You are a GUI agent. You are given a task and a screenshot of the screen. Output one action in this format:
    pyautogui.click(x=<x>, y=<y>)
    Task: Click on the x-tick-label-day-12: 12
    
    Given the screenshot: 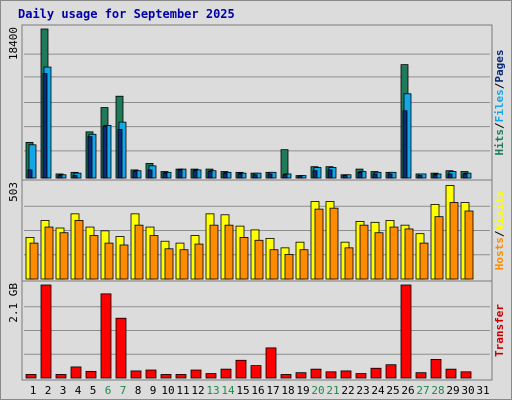 What is the action you would take?
    pyautogui.click(x=197, y=390)
    